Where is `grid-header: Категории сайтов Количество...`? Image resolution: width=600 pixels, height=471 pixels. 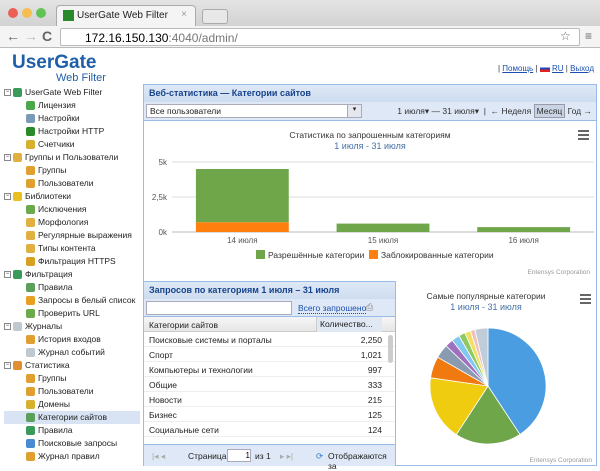 grid-header: Категории сайтов Количество... is located at coordinates (269, 324).